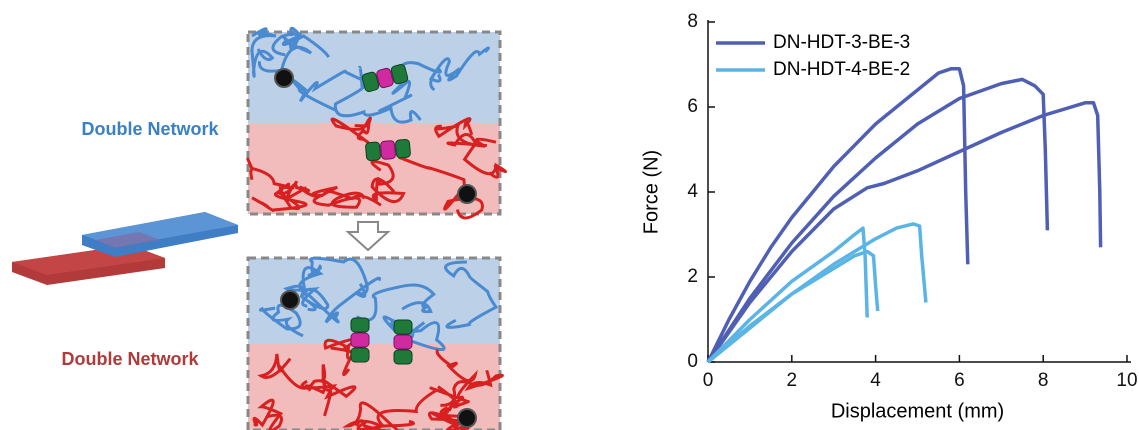  I want to click on x-tick-label: 10, so click(1126, 380).